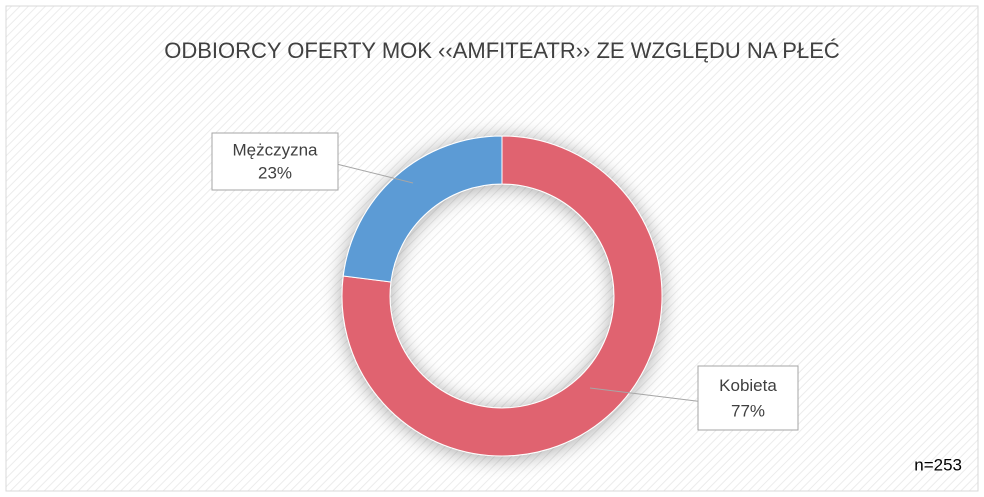  What do you see at coordinates (275, 150) in the screenshot?
I see `category-label: Mężczyzna` at bounding box center [275, 150].